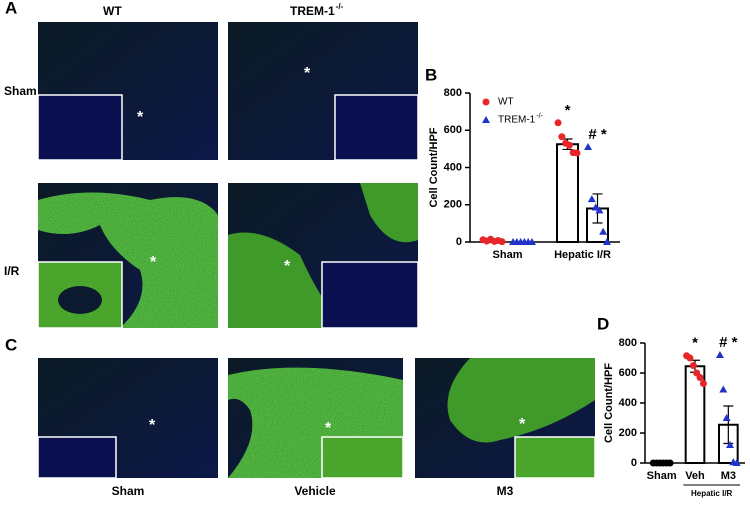 The height and width of the screenshot is (530, 750). I want to click on column-header-sup: -/-, so click(340, 6).